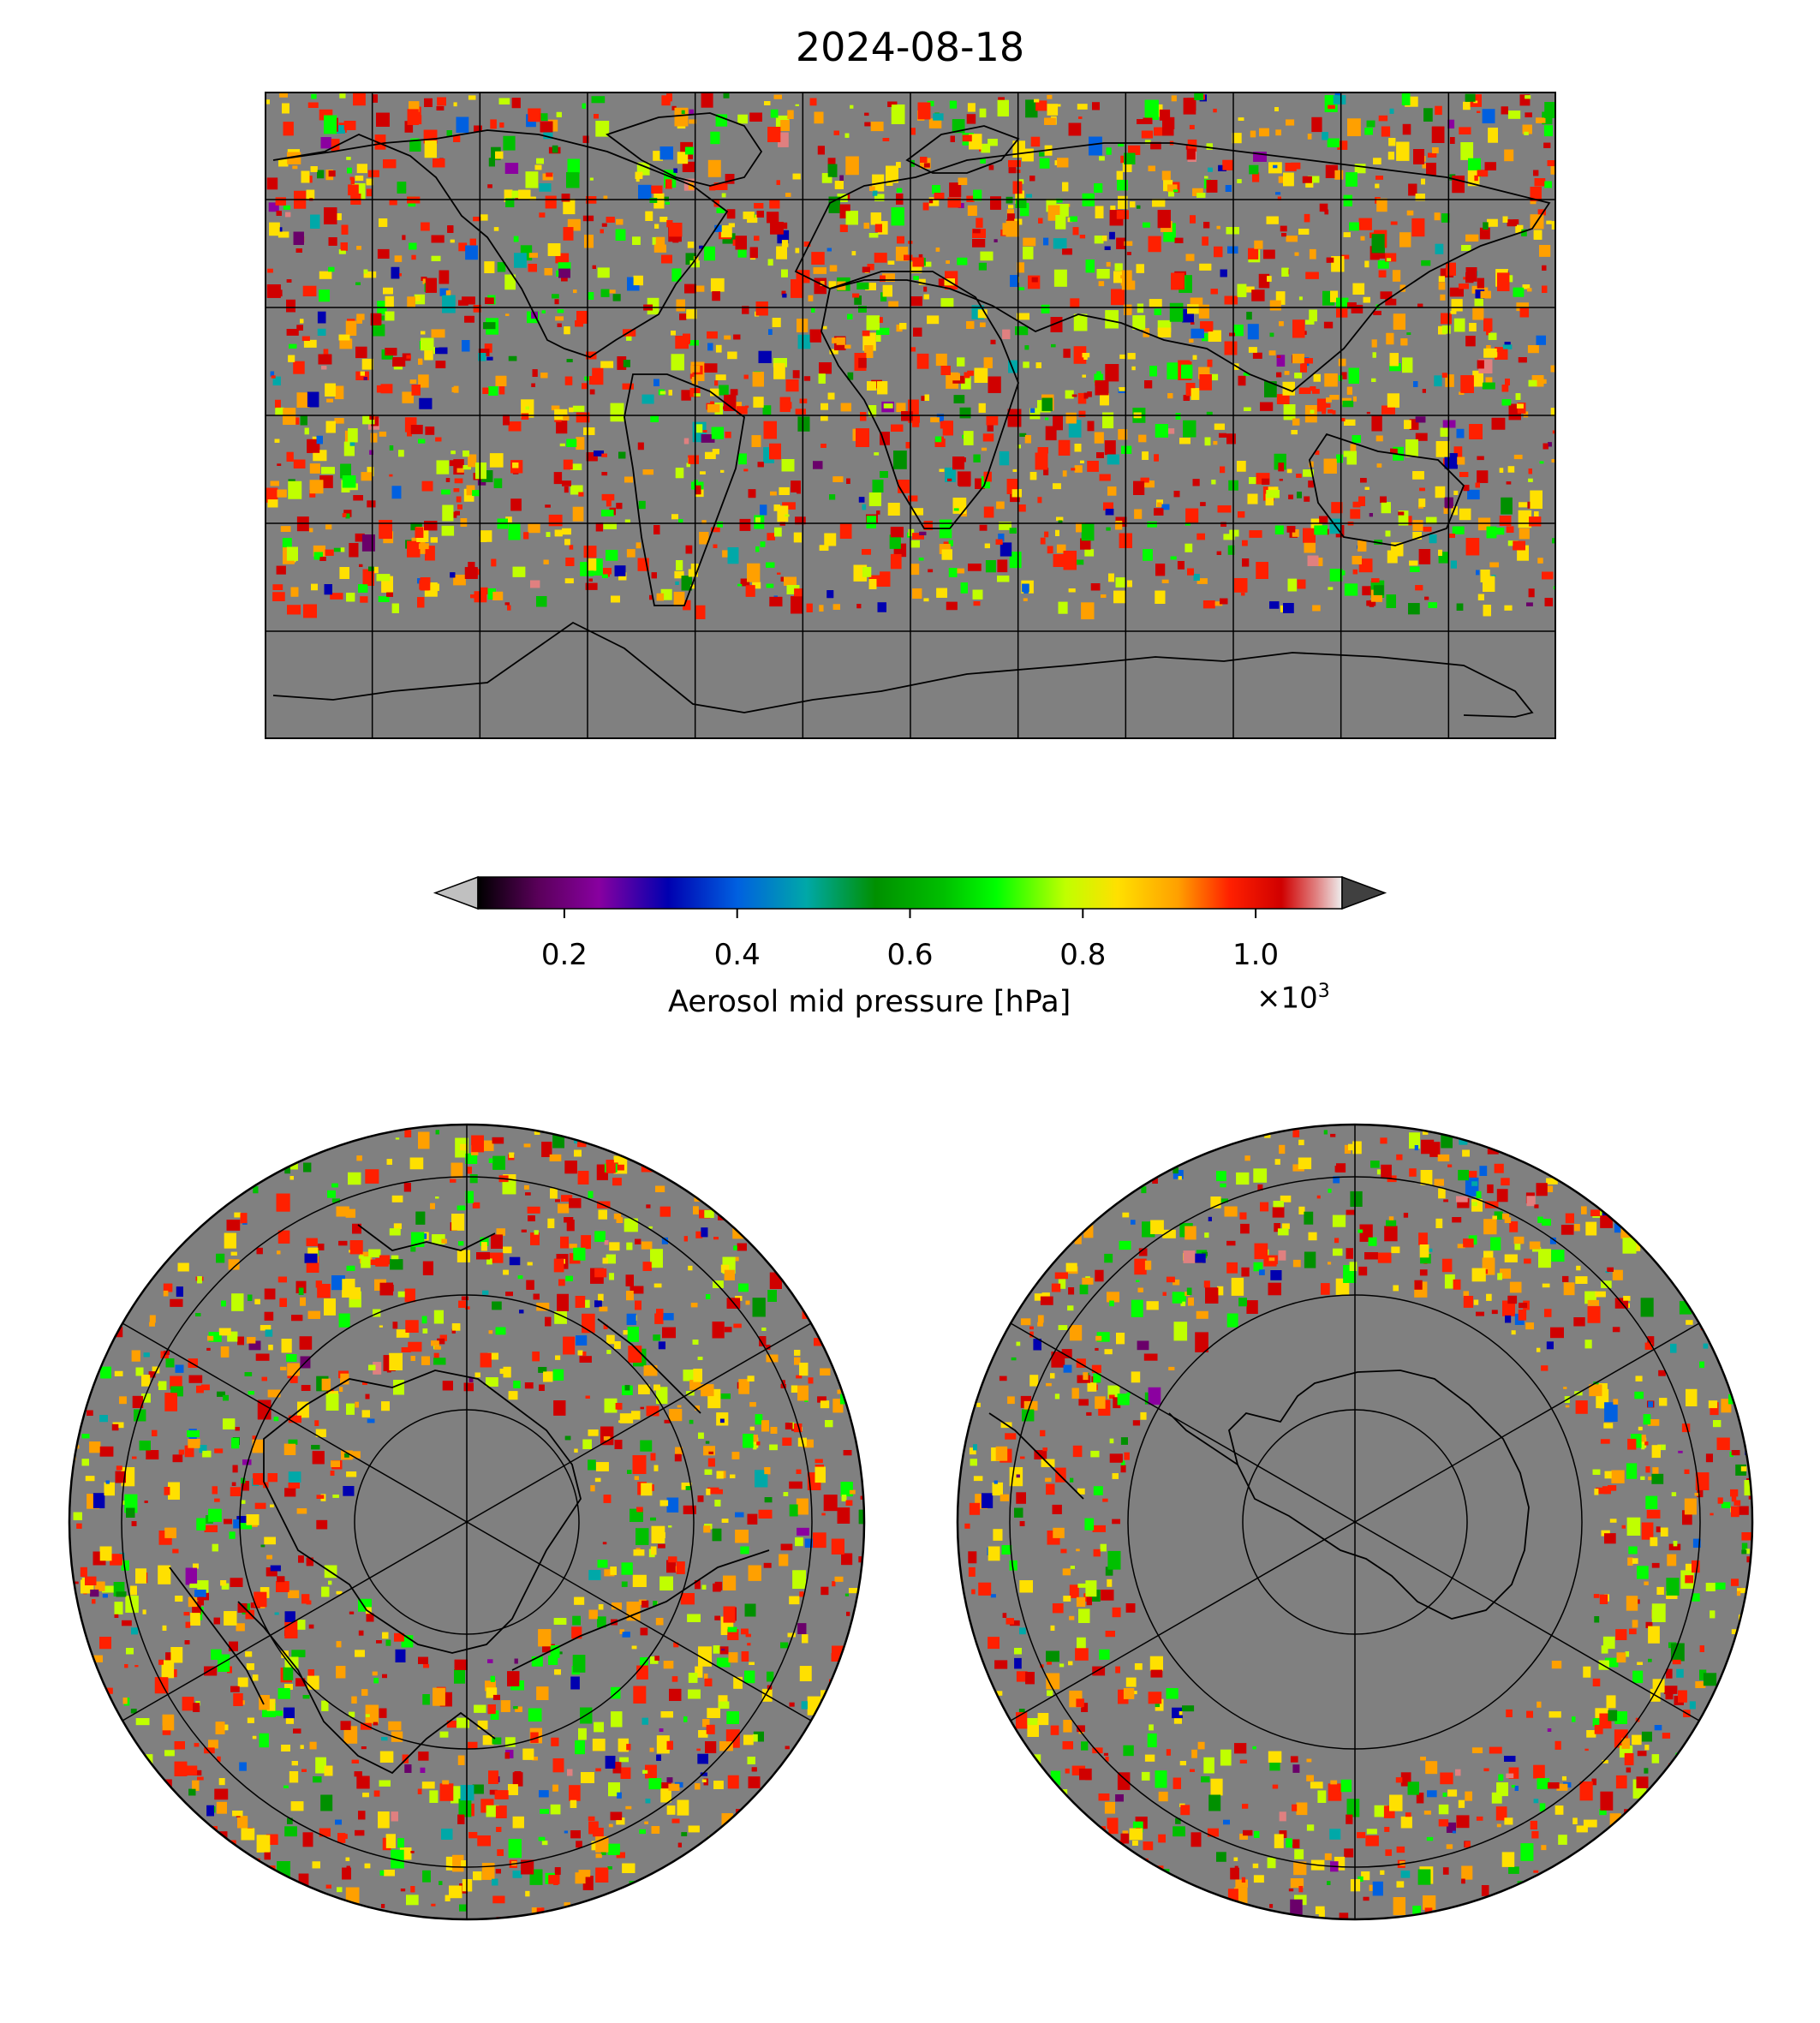  Describe the element at coordinates (1083, 955) in the screenshot. I see `colorbar-tick-label: 0.8` at that location.